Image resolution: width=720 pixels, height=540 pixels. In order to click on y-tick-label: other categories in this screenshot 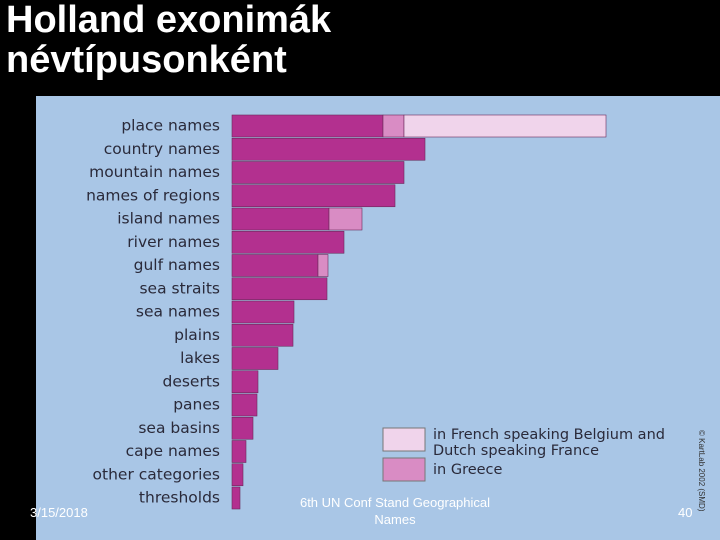, I will do `click(156, 474)`.